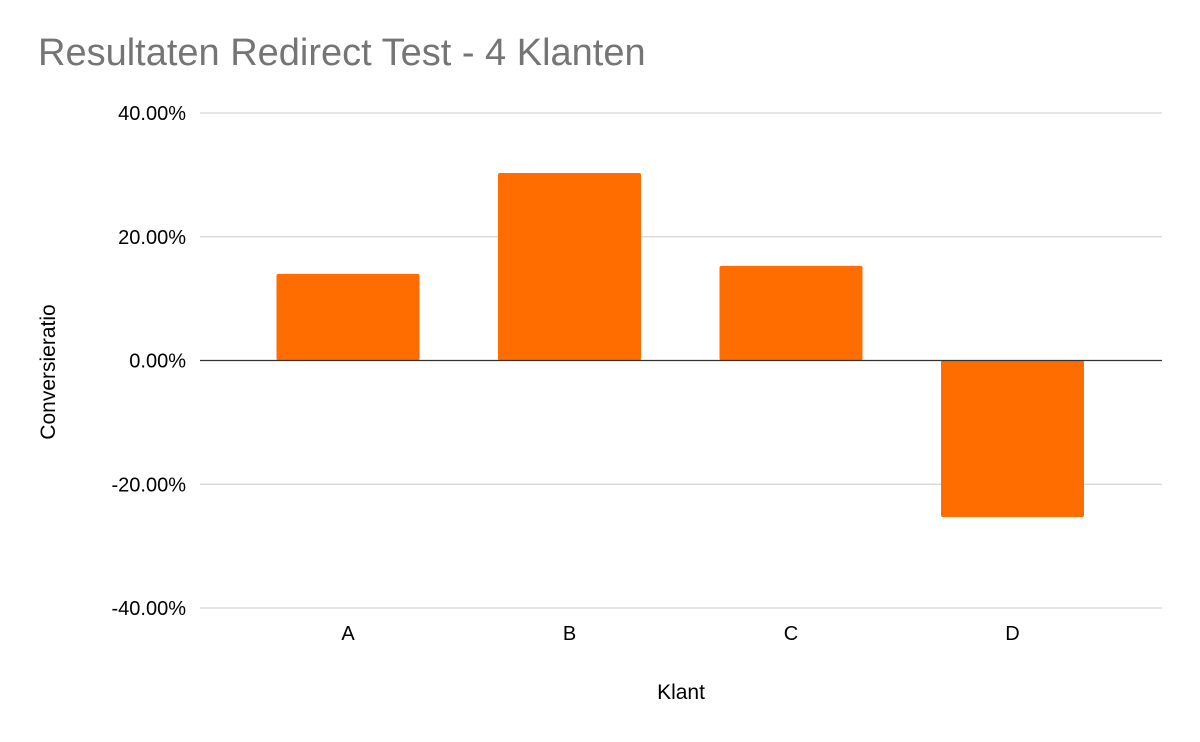  I want to click on bar-b, so click(569, 267).